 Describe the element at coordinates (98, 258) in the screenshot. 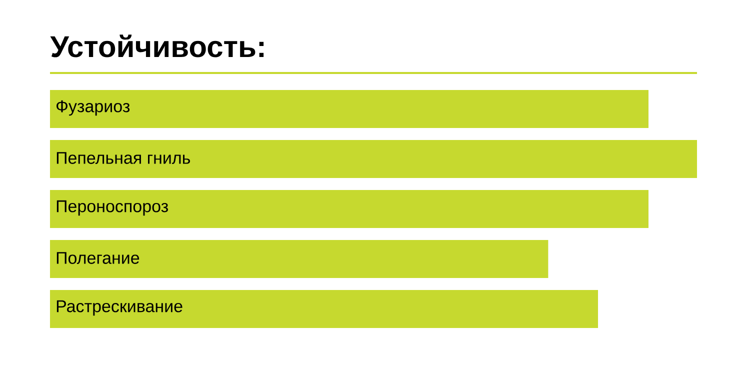

I see `y-tick-label: Полегание` at that location.